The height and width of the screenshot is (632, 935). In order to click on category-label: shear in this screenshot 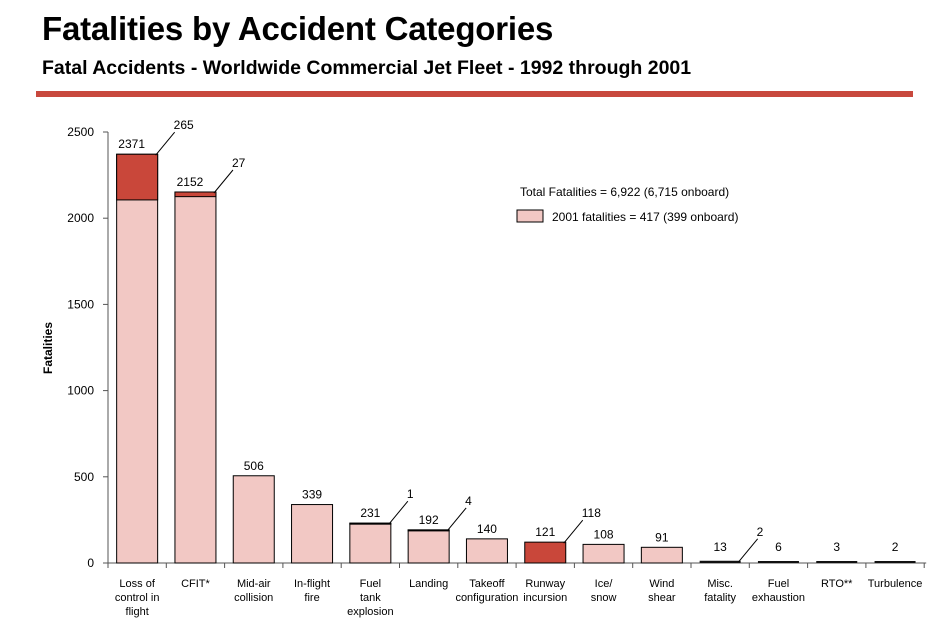, I will do `click(662, 598)`.